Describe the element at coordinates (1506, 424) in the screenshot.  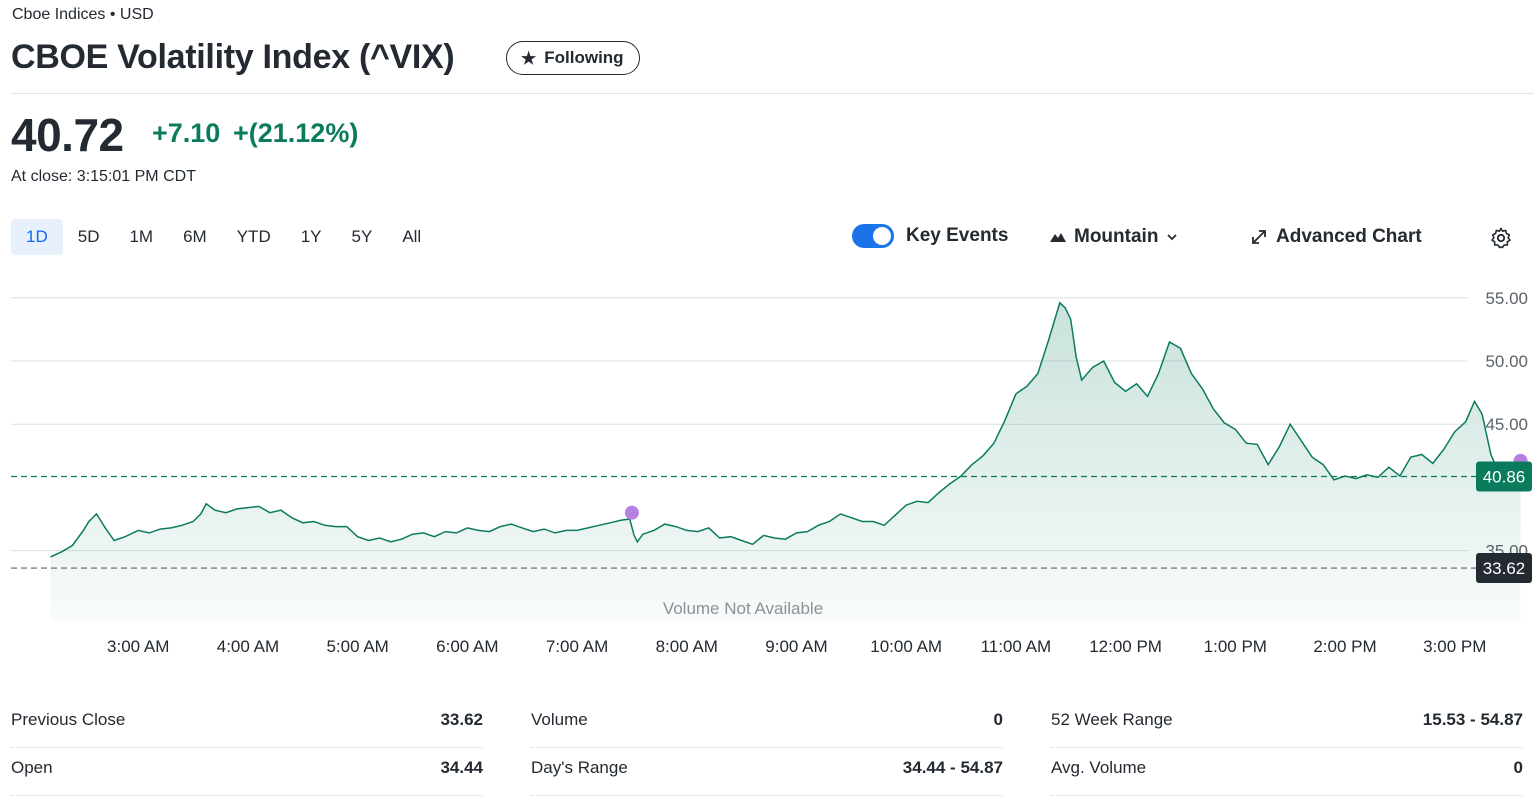
I see `y-tick-label: 45.00` at that location.